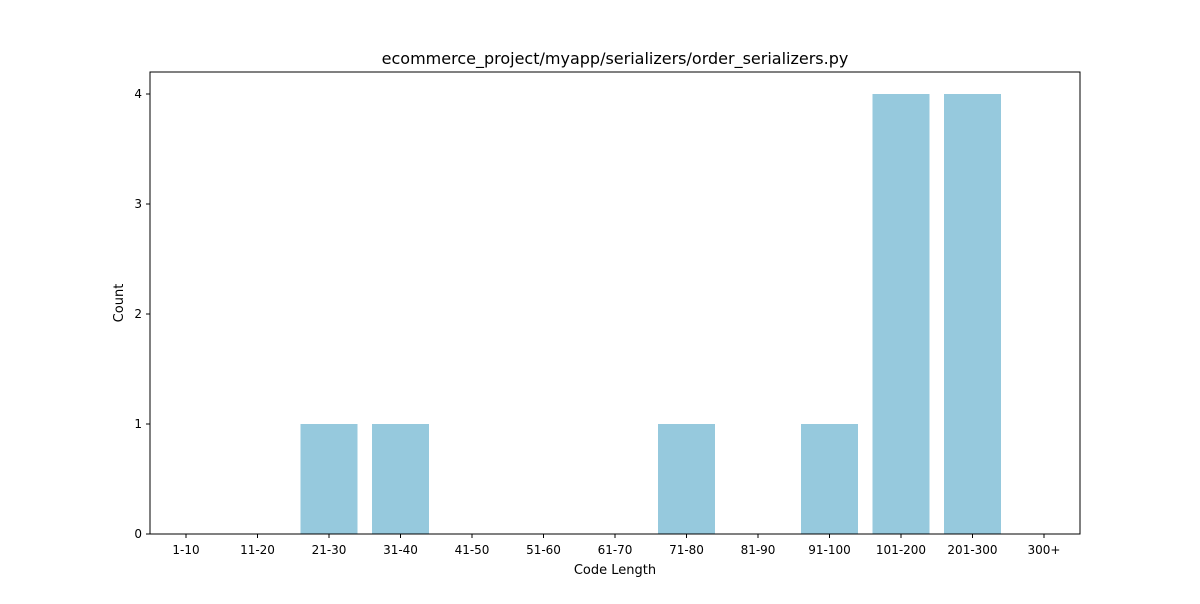 This screenshot has height=604, width=1200. Describe the element at coordinates (972, 550) in the screenshot. I see `x-tick-label: 201-300` at that location.